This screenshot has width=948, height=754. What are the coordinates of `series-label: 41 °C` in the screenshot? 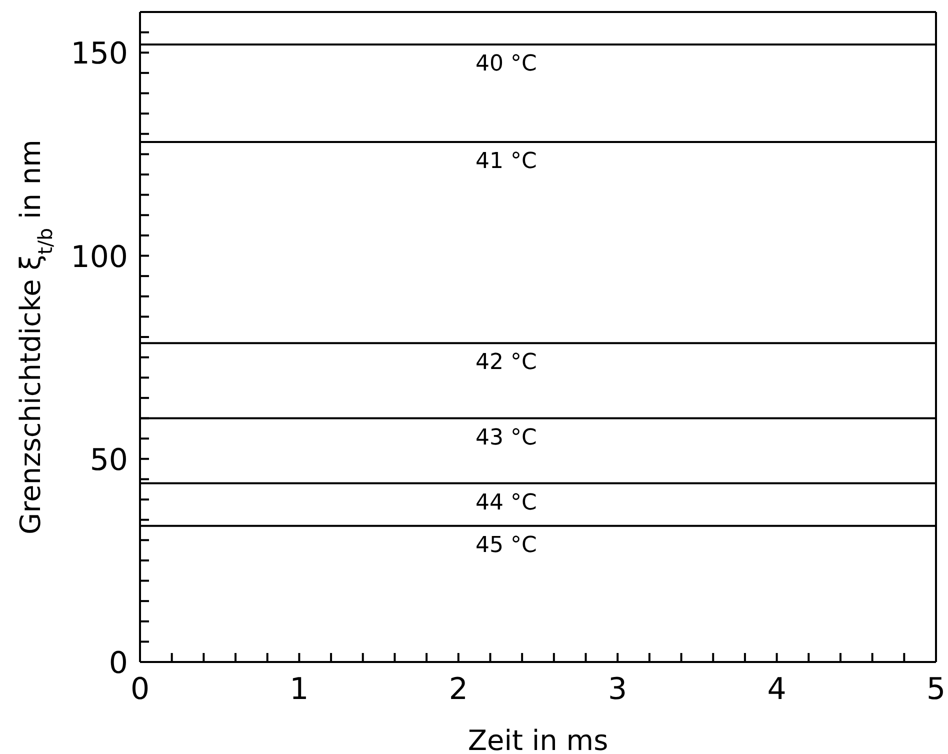 It's located at (506, 161).